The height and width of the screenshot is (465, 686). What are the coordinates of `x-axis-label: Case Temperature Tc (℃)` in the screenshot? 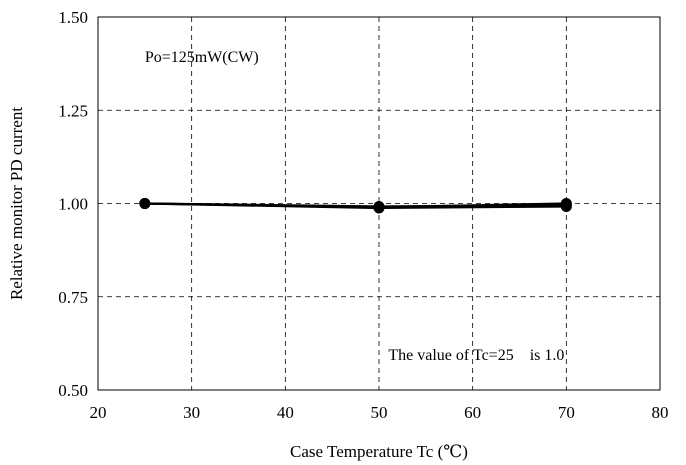 It's located at (379, 451).